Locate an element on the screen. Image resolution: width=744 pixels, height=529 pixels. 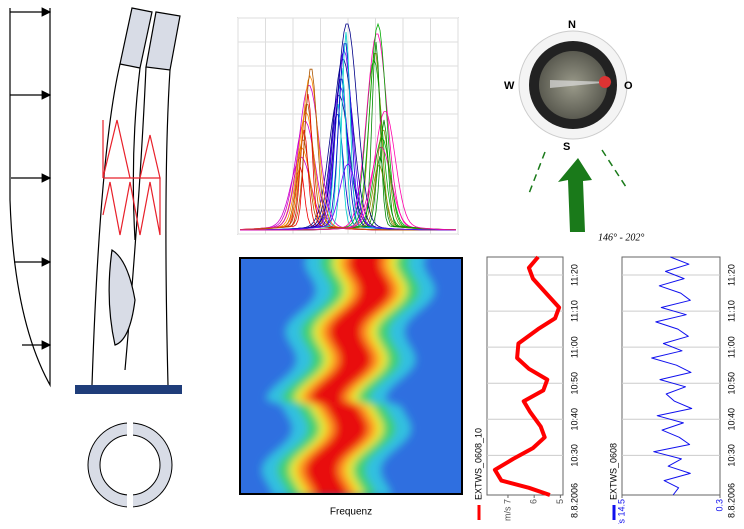
spec-curve is located at coordinates (348, 171).